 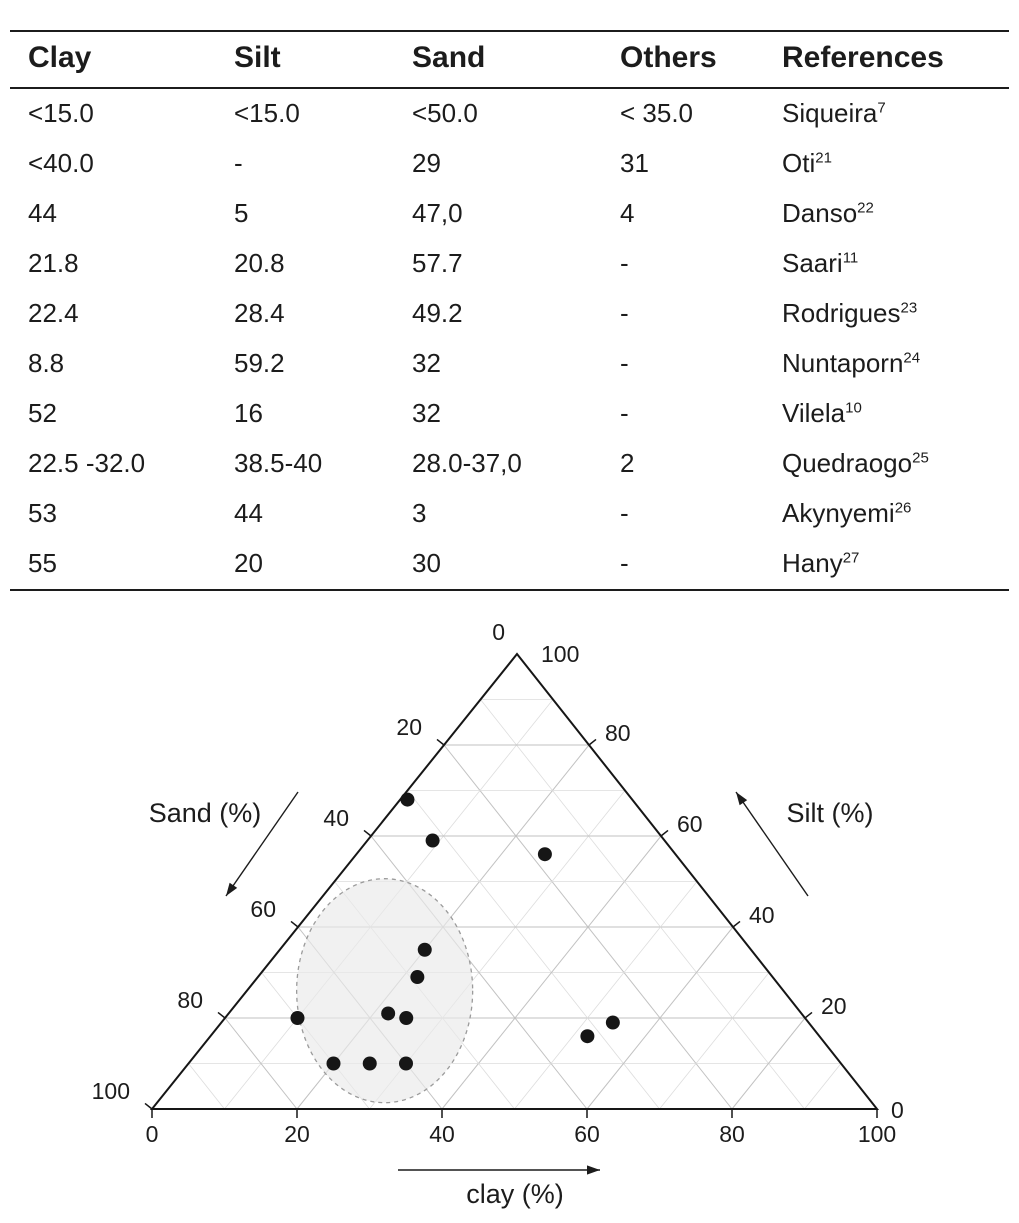 What do you see at coordinates (426, 163) in the screenshot?
I see `cell-sand: 29` at bounding box center [426, 163].